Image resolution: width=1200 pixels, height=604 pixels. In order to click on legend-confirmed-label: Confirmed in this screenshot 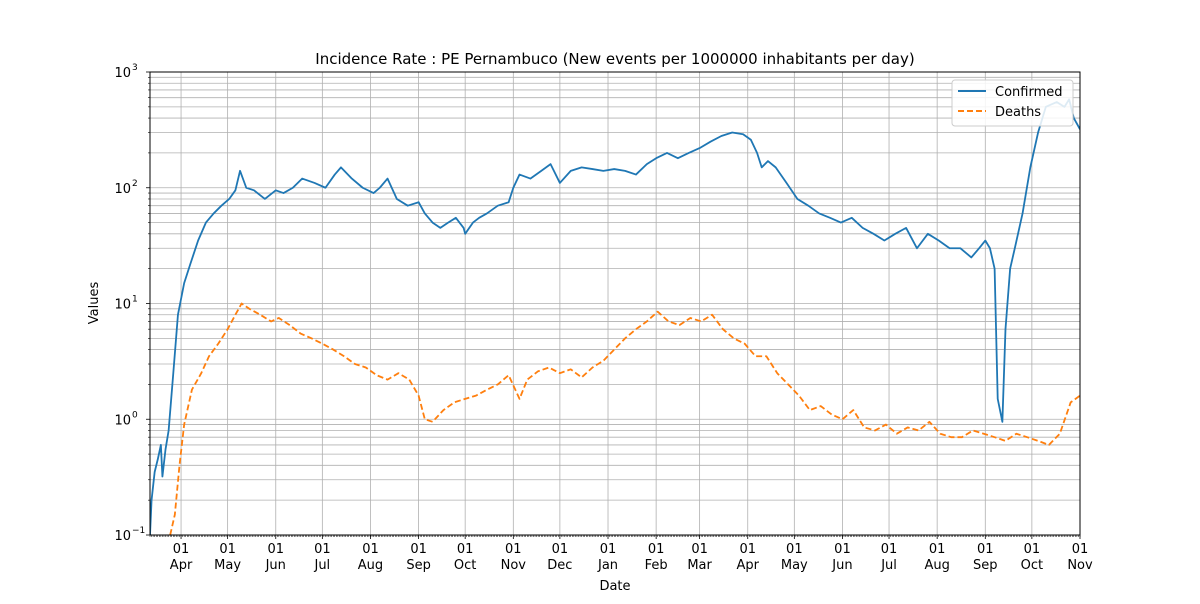, I will do `click(1029, 92)`.